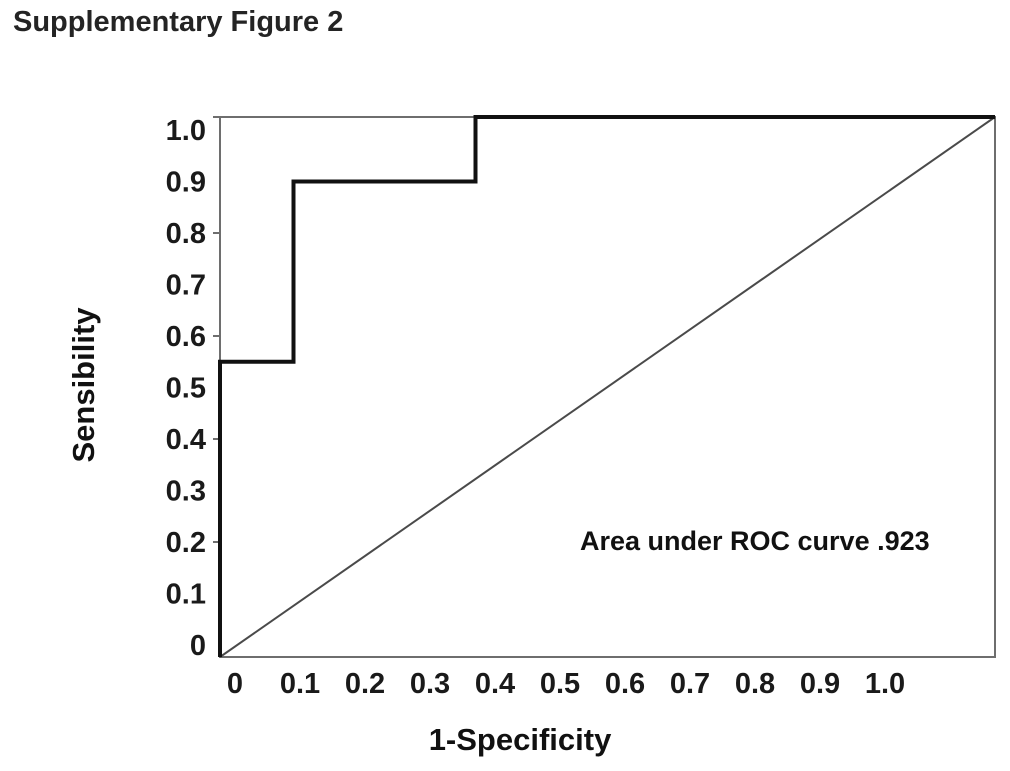 This screenshot has width=1010, height=771. What do you see at coordinates (198, 646) in the screenshot?
I see `y-tick-label: 0` at bounding box center [198, 646].